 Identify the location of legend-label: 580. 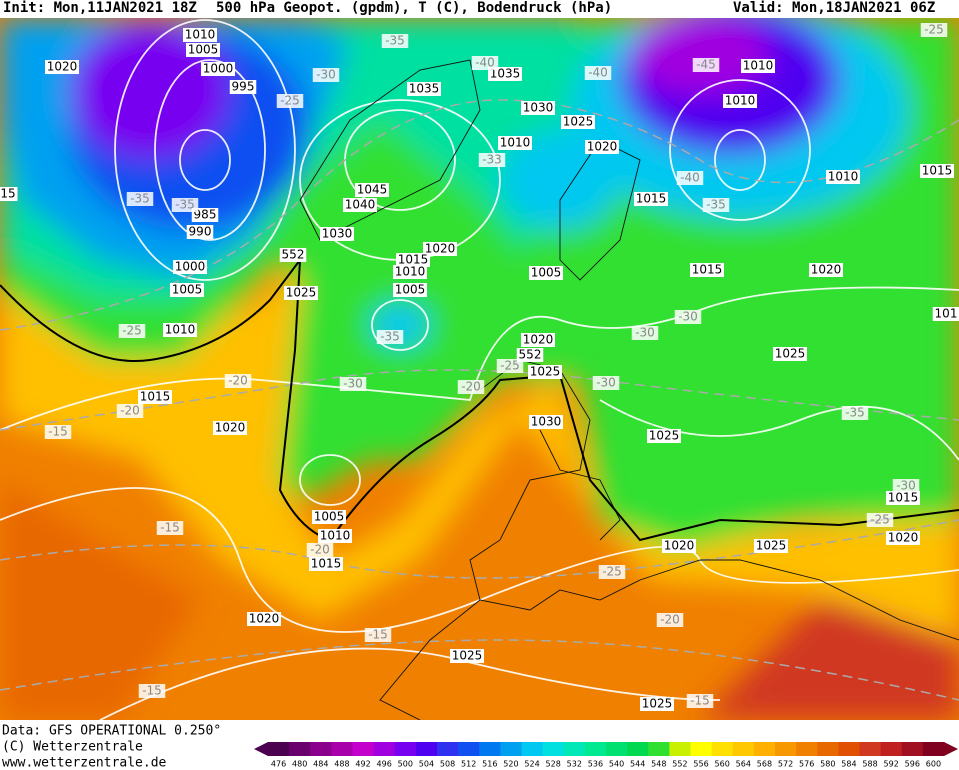
(827, 764).